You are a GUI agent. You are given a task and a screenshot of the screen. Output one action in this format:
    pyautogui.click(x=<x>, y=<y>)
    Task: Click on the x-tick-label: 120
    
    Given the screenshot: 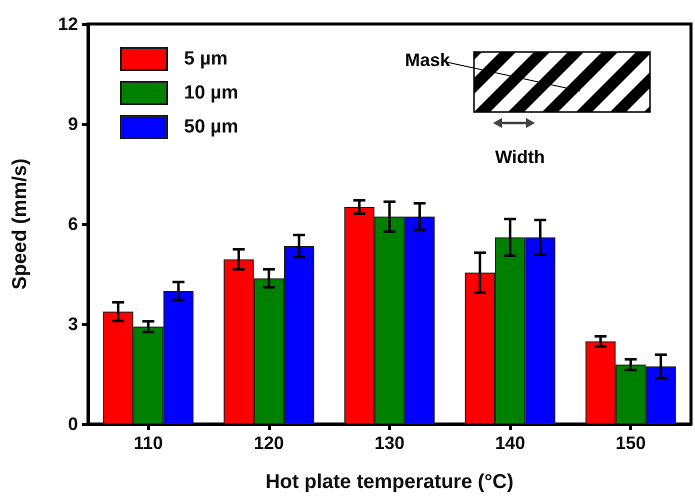 What is the action you would take?
    pyautogui.click(x=269, y=443)
    